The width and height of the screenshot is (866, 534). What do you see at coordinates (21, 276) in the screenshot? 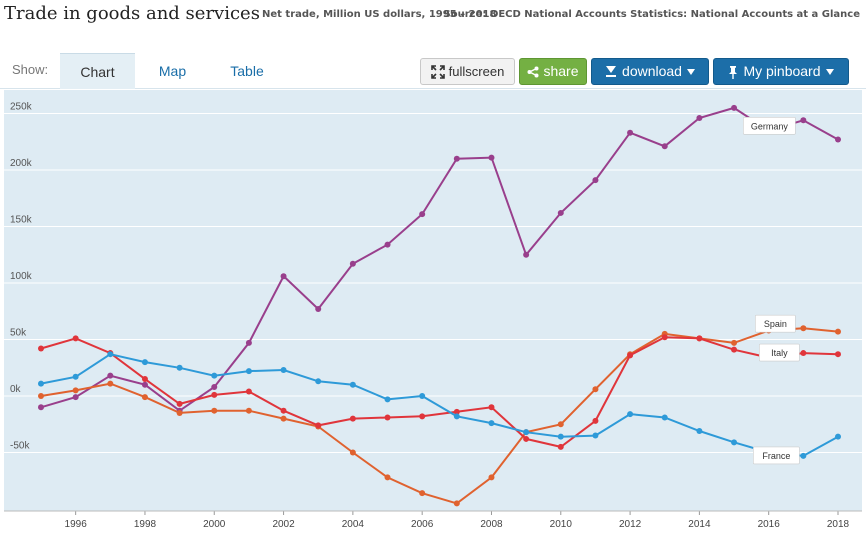
I see `y-tick-label: 100k` at bounding box center [21, 276].